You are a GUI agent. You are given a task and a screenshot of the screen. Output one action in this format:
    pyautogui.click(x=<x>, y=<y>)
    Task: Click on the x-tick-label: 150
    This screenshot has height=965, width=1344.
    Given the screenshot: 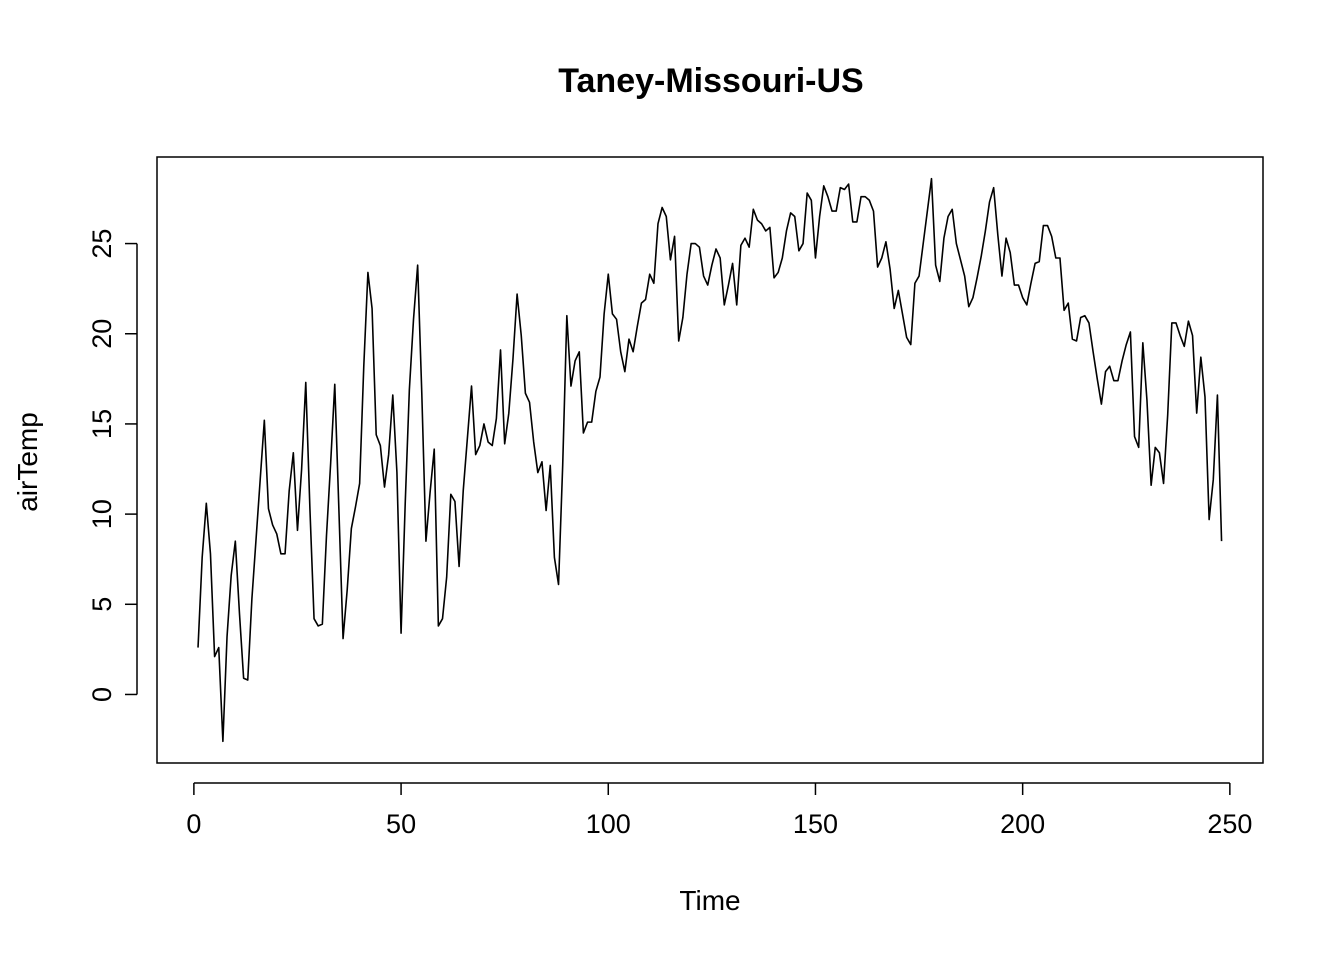 What is the action you would take?
    pyautogui.click(x=815, y=824)
    